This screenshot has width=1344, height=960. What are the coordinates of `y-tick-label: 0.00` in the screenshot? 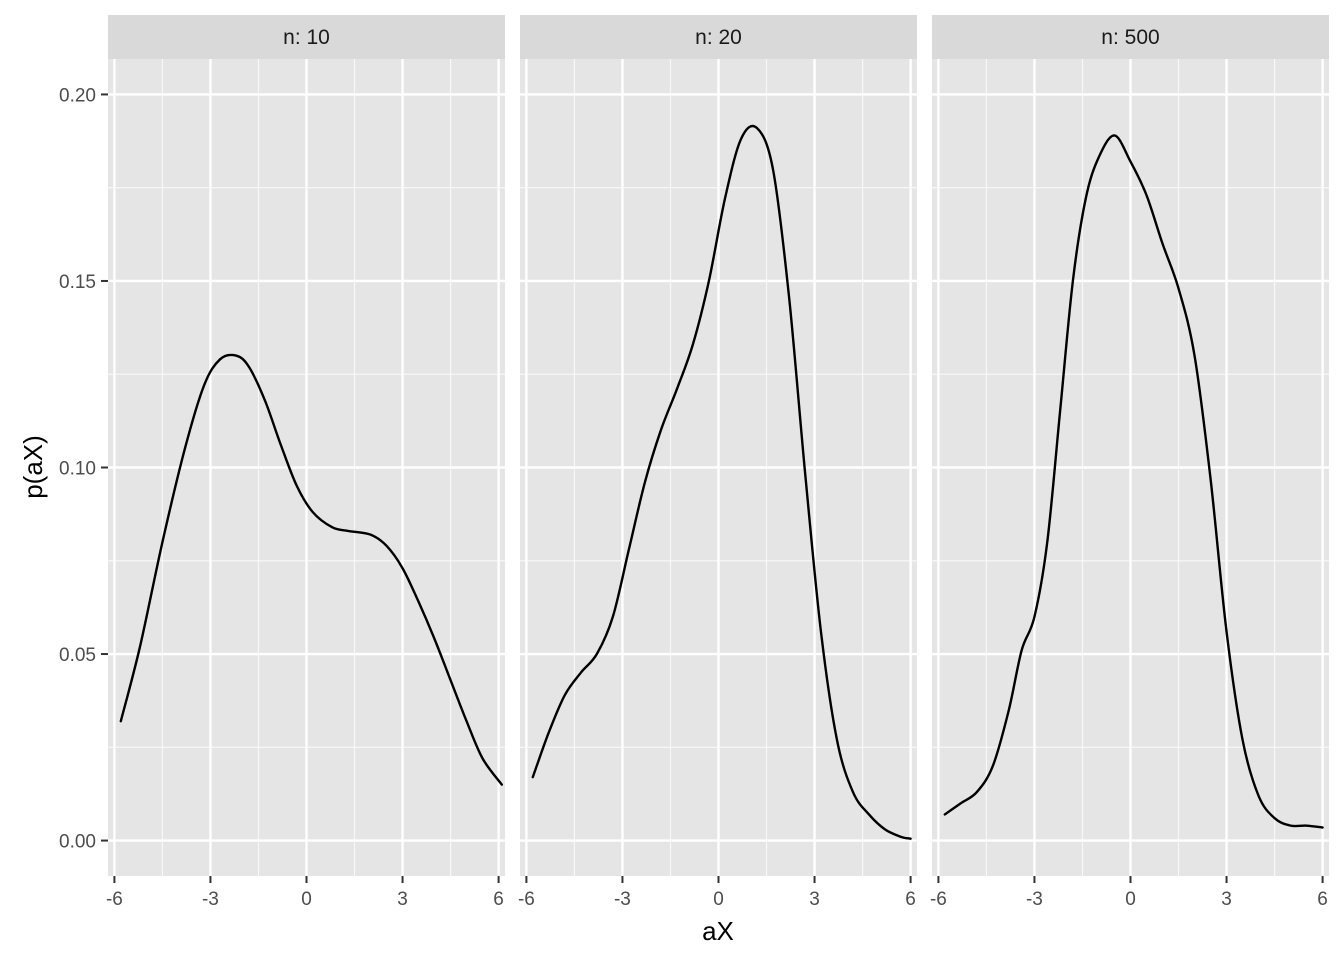 It's located at (77, 842).